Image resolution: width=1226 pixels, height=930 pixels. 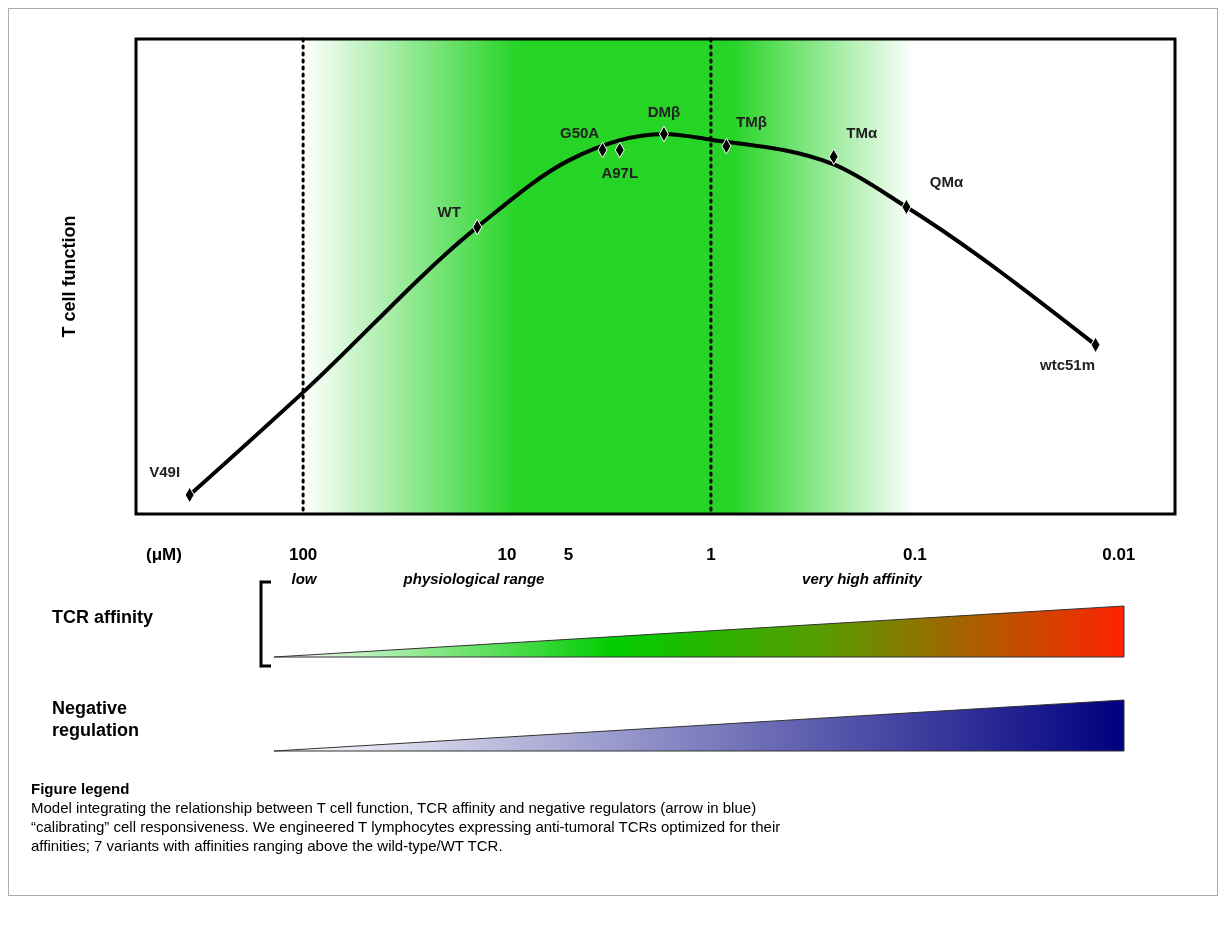 What do you see at coordinates (862, 132) in the screenshot?
I see `annotation: TMα` at bounding box center [862, 132].